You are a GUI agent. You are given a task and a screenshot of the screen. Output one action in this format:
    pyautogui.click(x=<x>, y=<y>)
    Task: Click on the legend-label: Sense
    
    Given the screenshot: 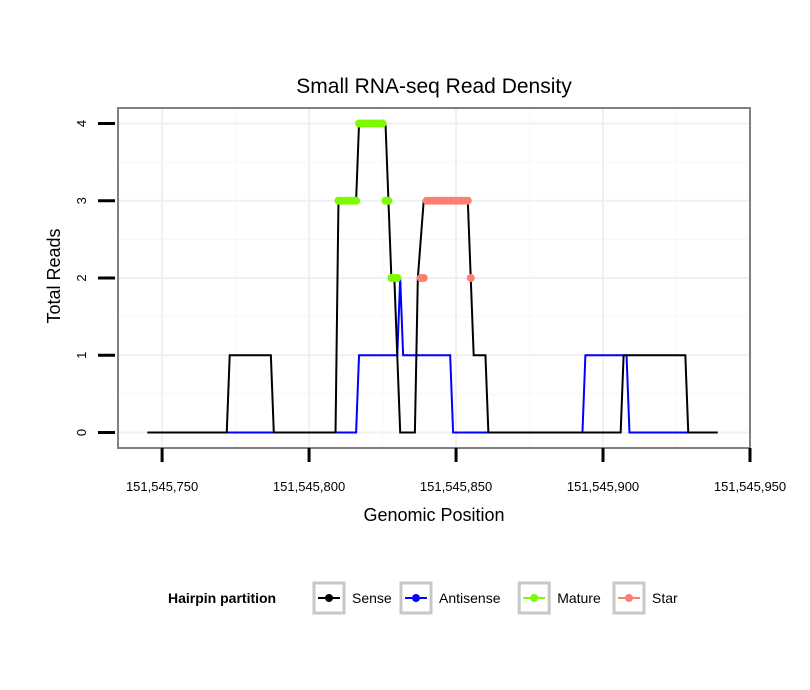 What is the action you would take?
    pyautogui.click(x=372, y=598)
    